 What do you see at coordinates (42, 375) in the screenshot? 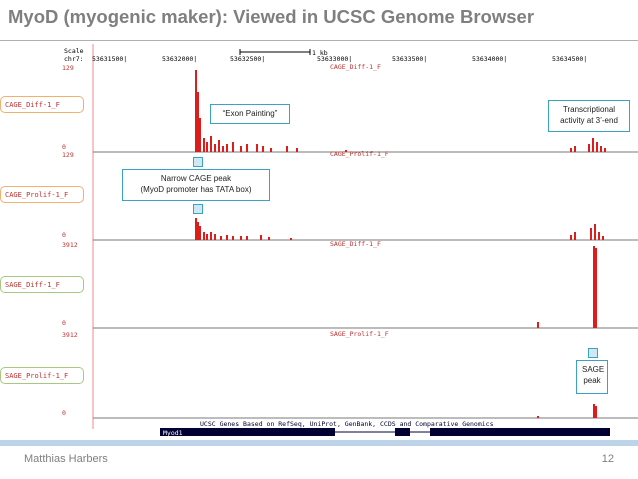
I see `track-label-sage-prolif: SAGE_Prolif-1_F` at bounding box center [42, 375].